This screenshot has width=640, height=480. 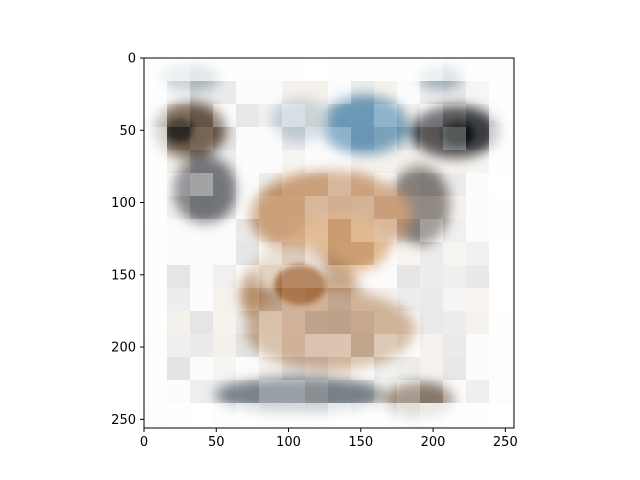 I want to click on x-tick-label: 150, so click(x=360, y=442).